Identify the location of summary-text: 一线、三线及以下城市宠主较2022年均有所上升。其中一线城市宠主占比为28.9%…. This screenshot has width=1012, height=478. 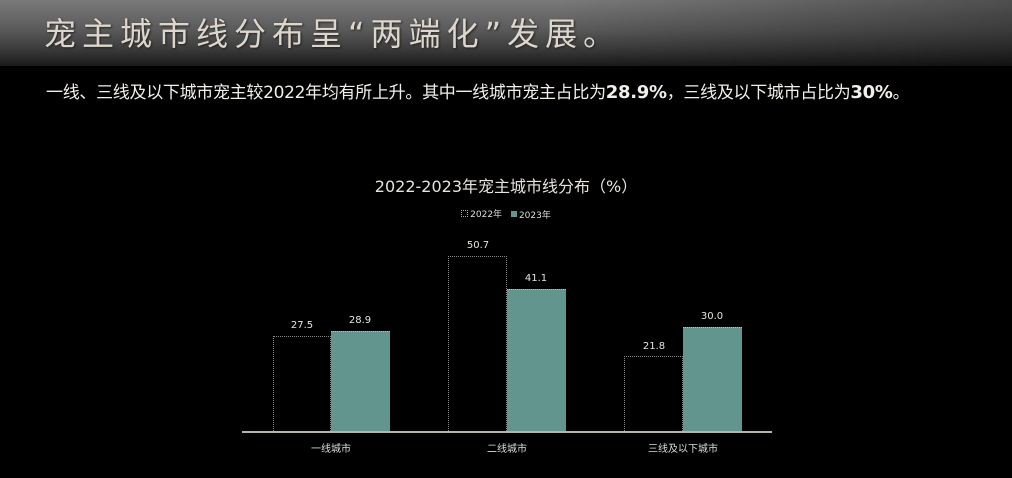
(478, 90).